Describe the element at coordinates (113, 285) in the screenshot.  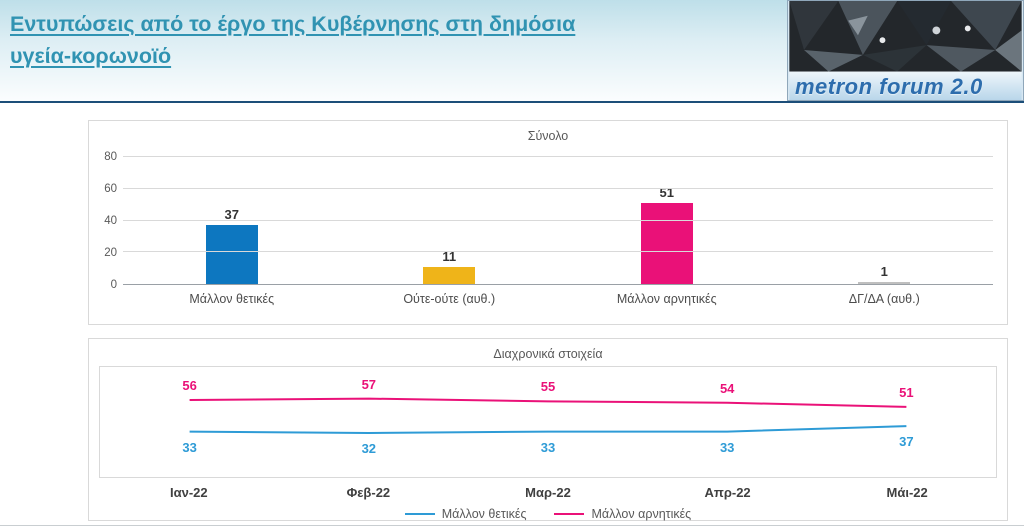
I see `y-tick-label: 0` at that location.